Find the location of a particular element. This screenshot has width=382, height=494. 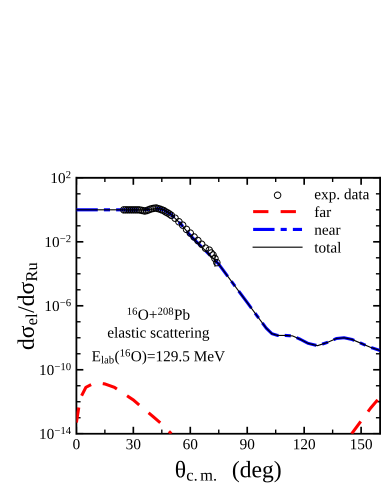

legend-label: near is located at coordinates (327, 231).